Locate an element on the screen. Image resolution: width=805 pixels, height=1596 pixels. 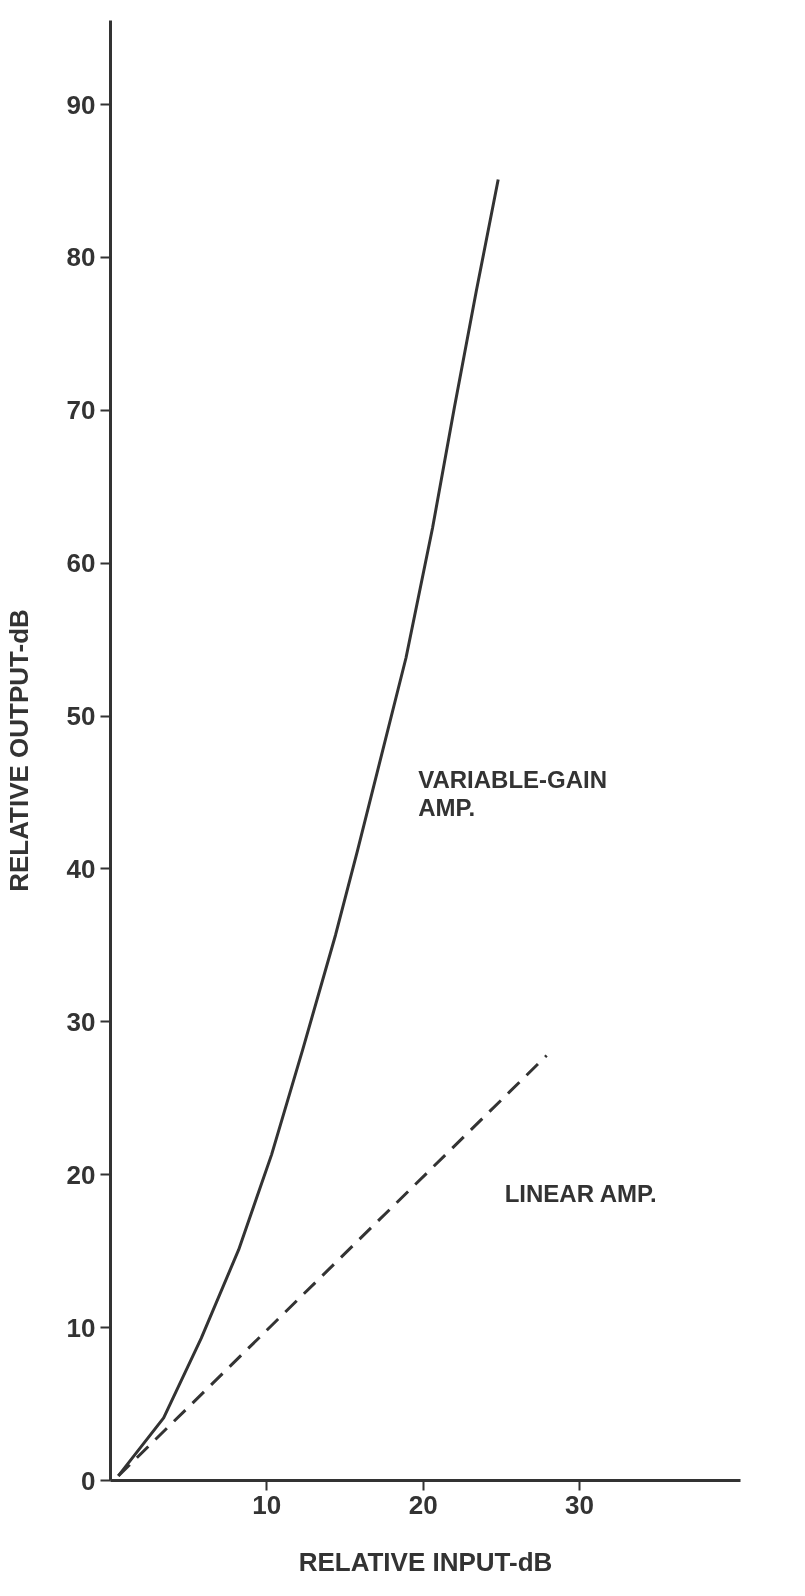
x-tick-label: 10 is located at coordinates (267, 1504).